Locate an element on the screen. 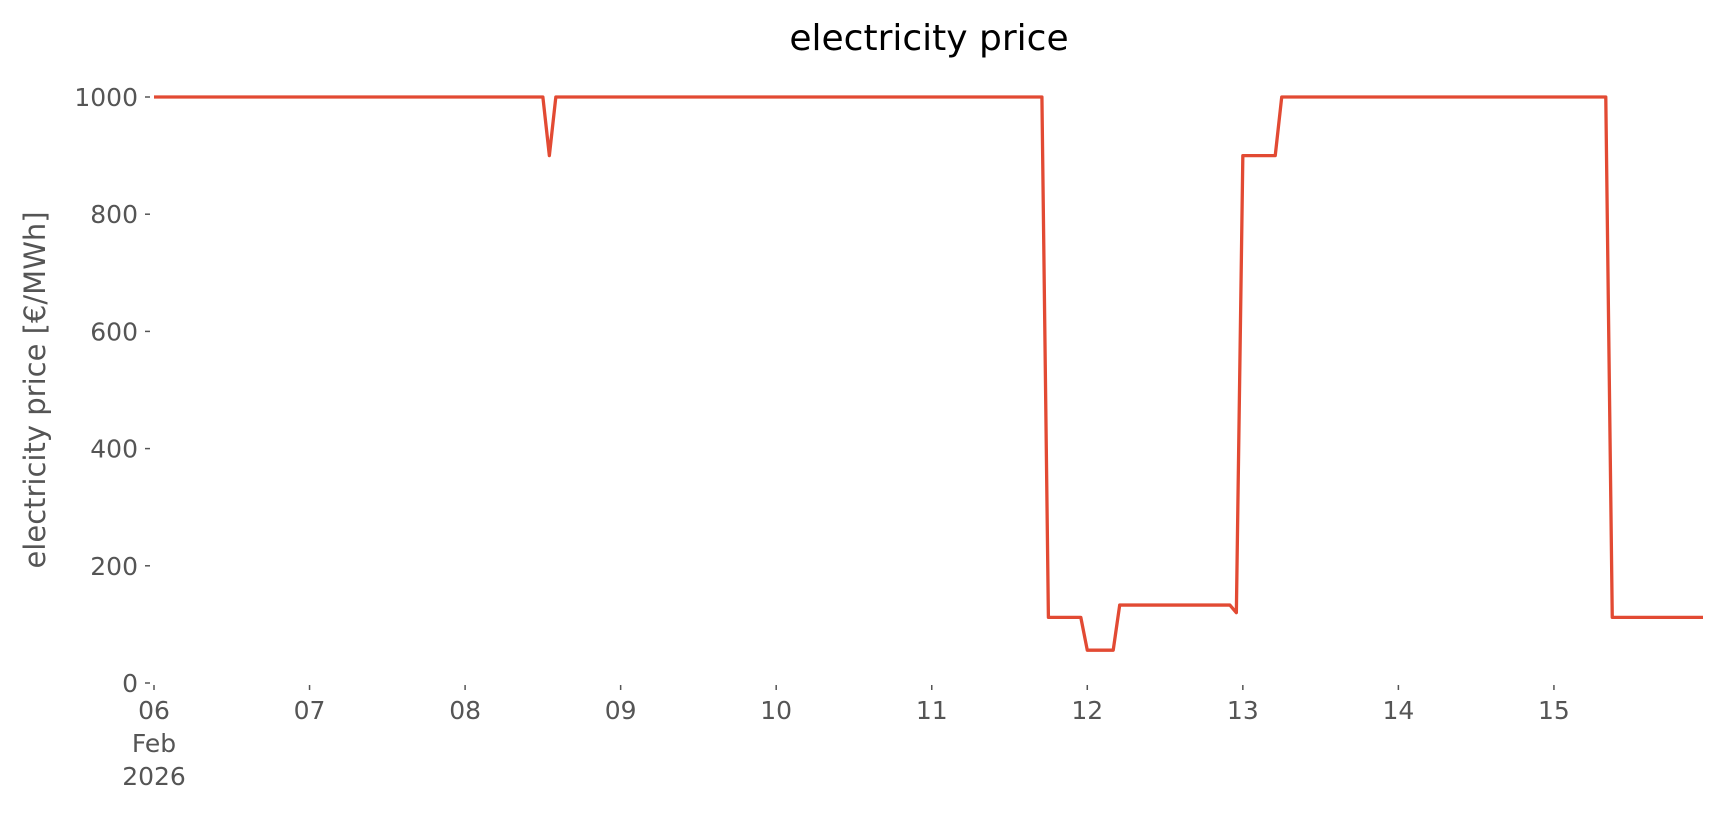  x-tick-label: 09 is located at coordinates (621, 710).